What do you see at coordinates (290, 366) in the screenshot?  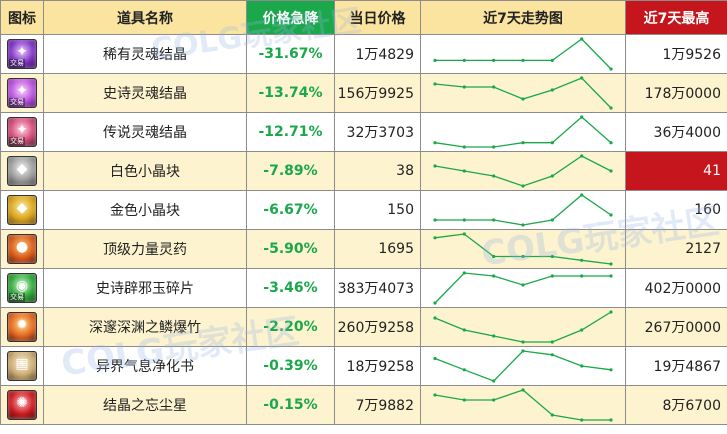 I see `price-change: -0.39%` at bounding box center [290, 366].